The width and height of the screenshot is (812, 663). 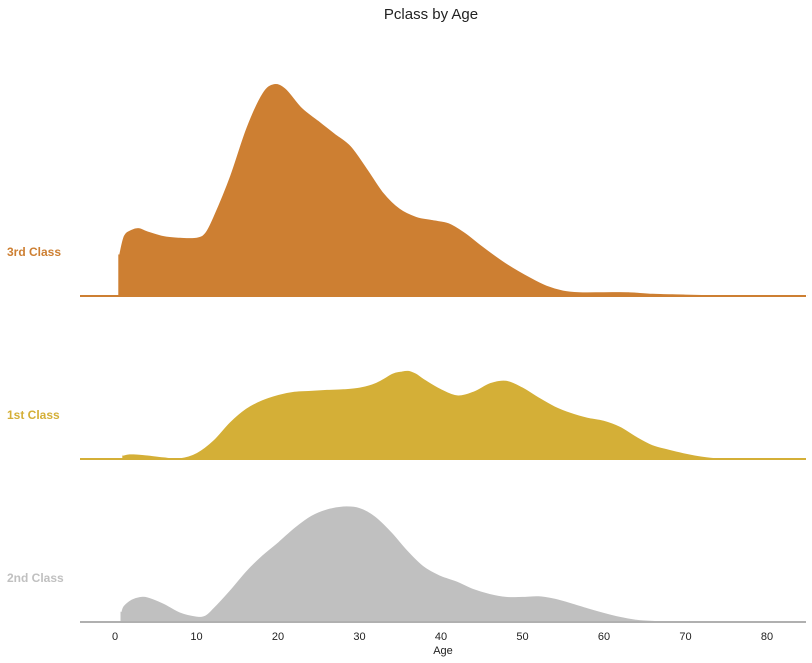 I want to click on ridge-1st-class: 1st Class, so click(x=406, y=414).